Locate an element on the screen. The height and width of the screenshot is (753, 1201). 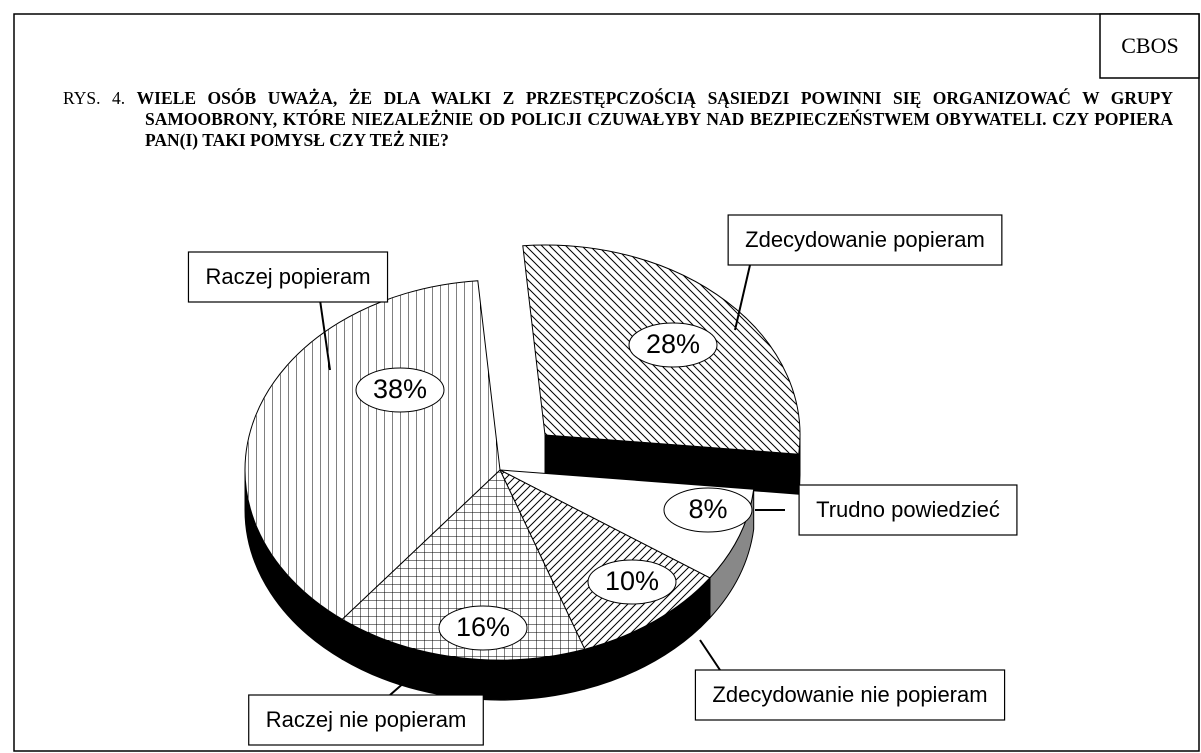
value-label: 28% is located at coordinates (673, 344).